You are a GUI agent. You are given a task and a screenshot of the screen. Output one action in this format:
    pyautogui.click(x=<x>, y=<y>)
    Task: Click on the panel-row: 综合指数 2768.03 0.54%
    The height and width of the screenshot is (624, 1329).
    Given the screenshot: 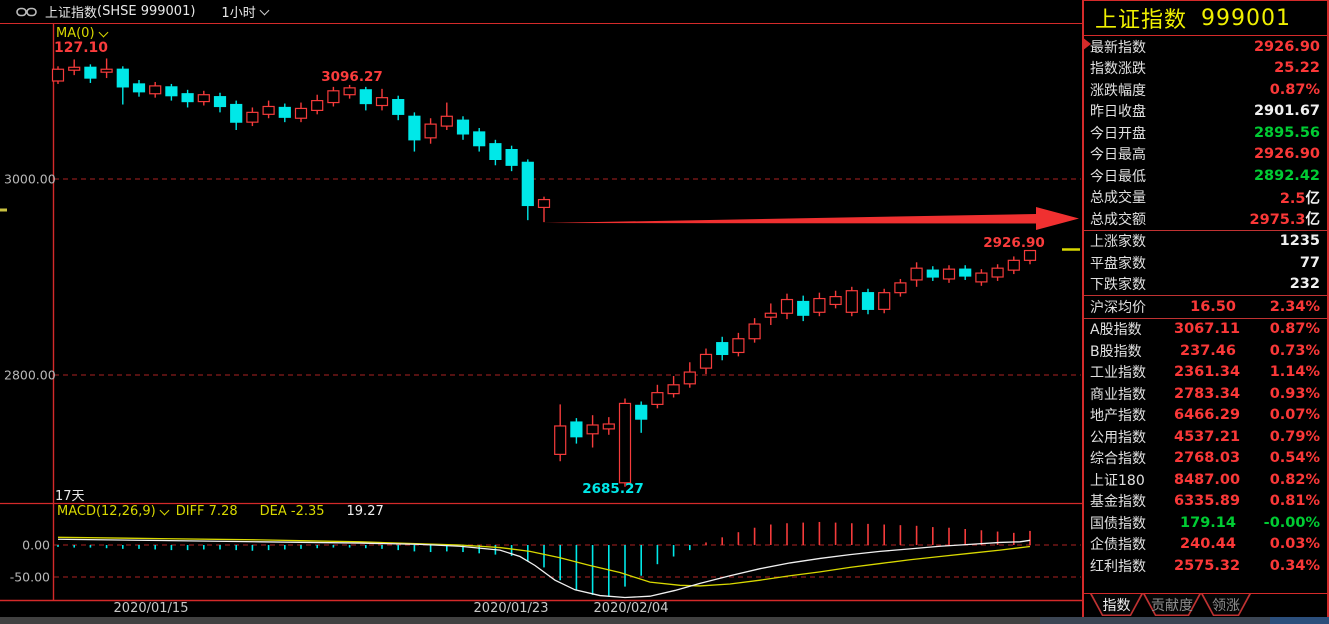 What is the action you would take?
    pyautogui.click(x=1205, y=459)
    